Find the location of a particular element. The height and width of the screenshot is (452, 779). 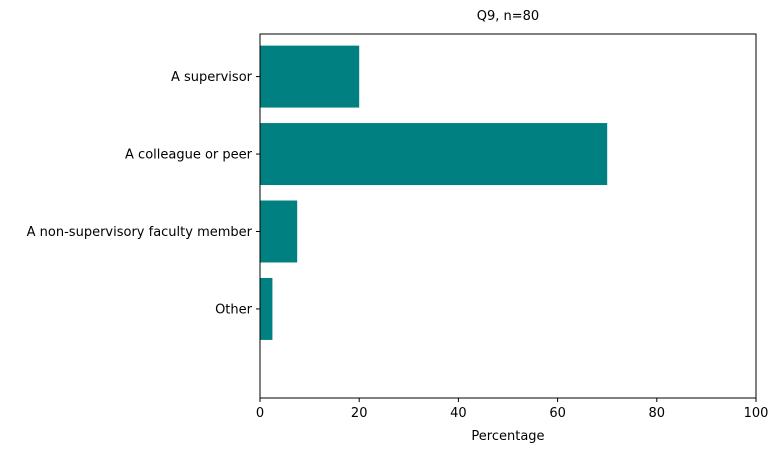

x-tick-label: 100 is located at coordinates (756, 413).